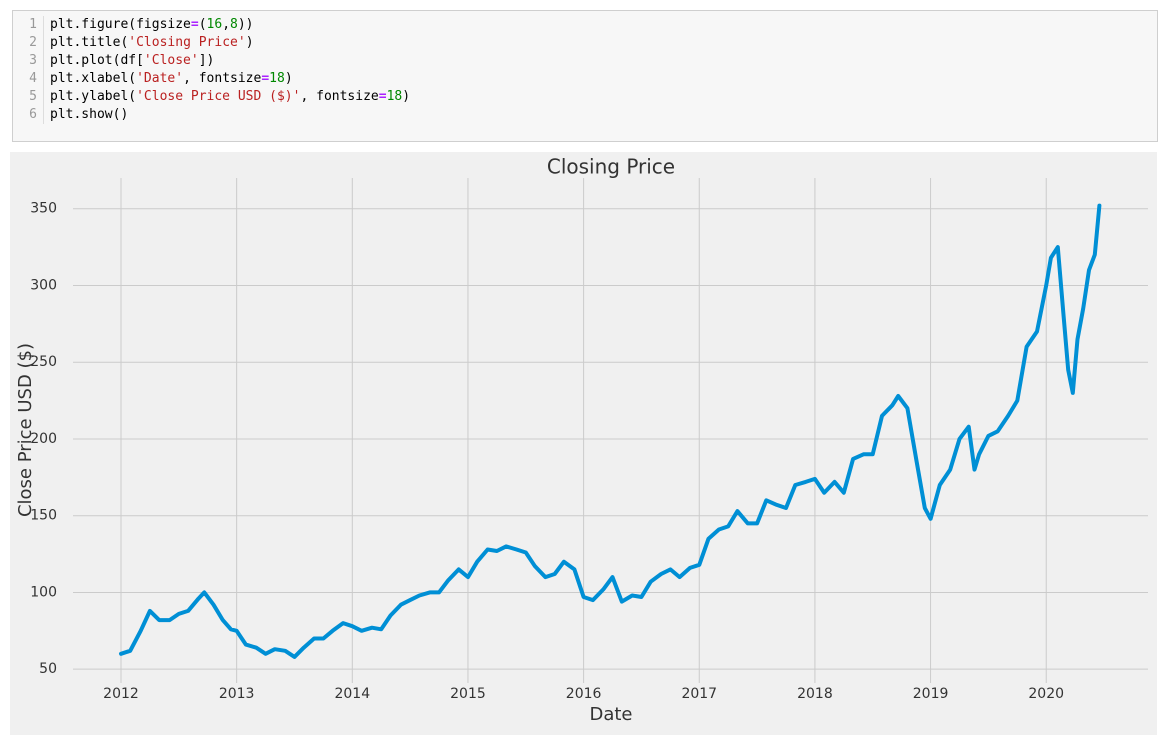 The image size is (1172, 743). Describe the element at coordinates (237, 694) in the screenshot. I see `x-tick-label: 2013` at that location.